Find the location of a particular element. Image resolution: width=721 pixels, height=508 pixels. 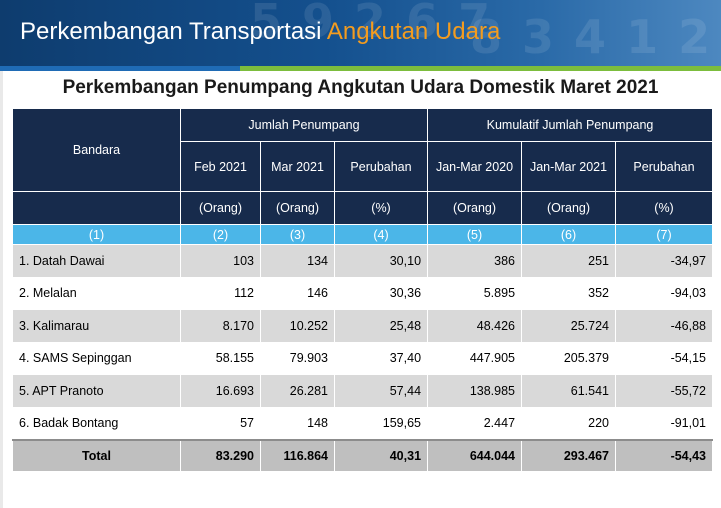

table-cell: 79.903 is located at coordinates (297, 358).